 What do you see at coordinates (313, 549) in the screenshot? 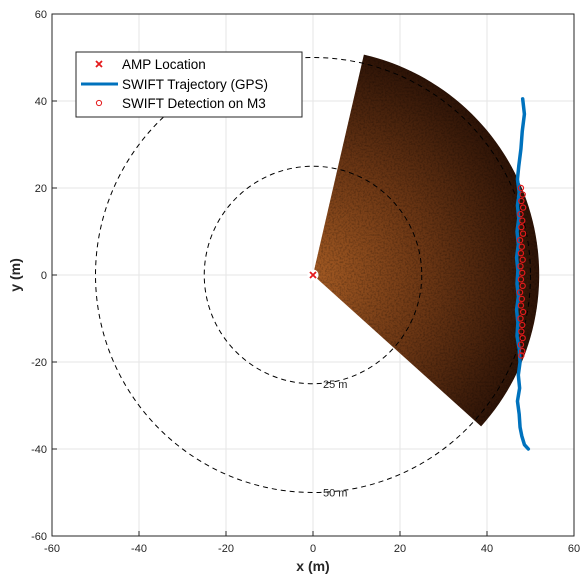
I see `x-tick-label: 0` at bounding box center [313, 549].